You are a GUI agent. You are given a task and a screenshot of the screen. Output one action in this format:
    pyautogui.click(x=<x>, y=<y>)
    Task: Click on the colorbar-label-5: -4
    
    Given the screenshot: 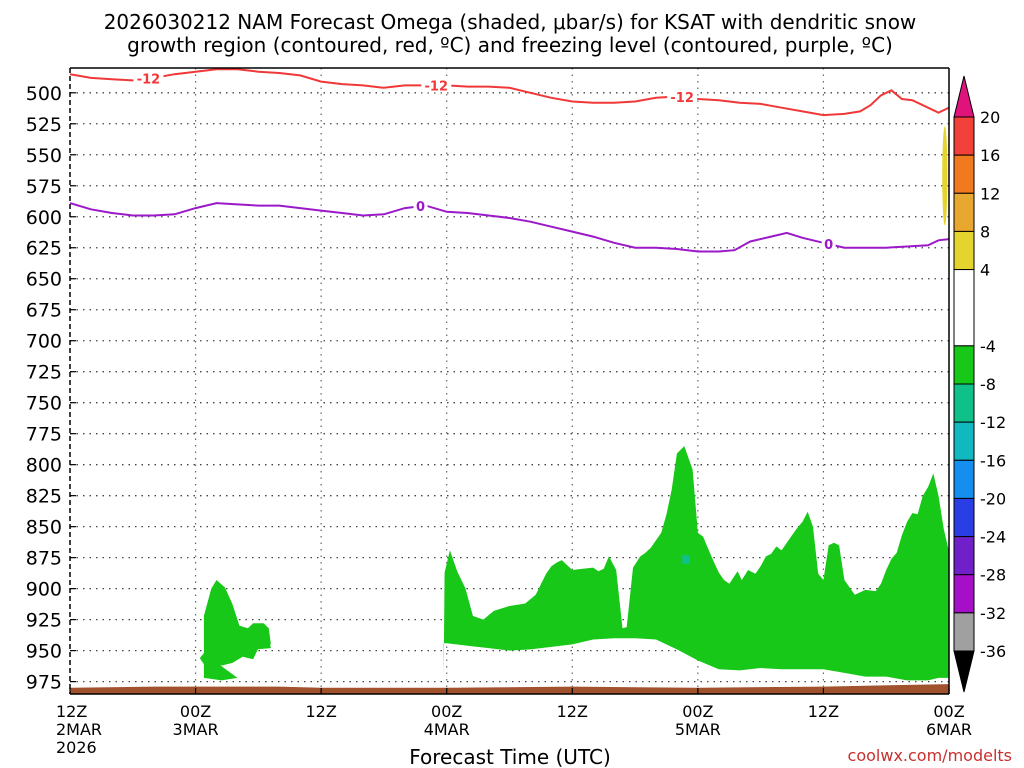 What is the action you would take?
    pyautogui.click(x=988, y=346)
    